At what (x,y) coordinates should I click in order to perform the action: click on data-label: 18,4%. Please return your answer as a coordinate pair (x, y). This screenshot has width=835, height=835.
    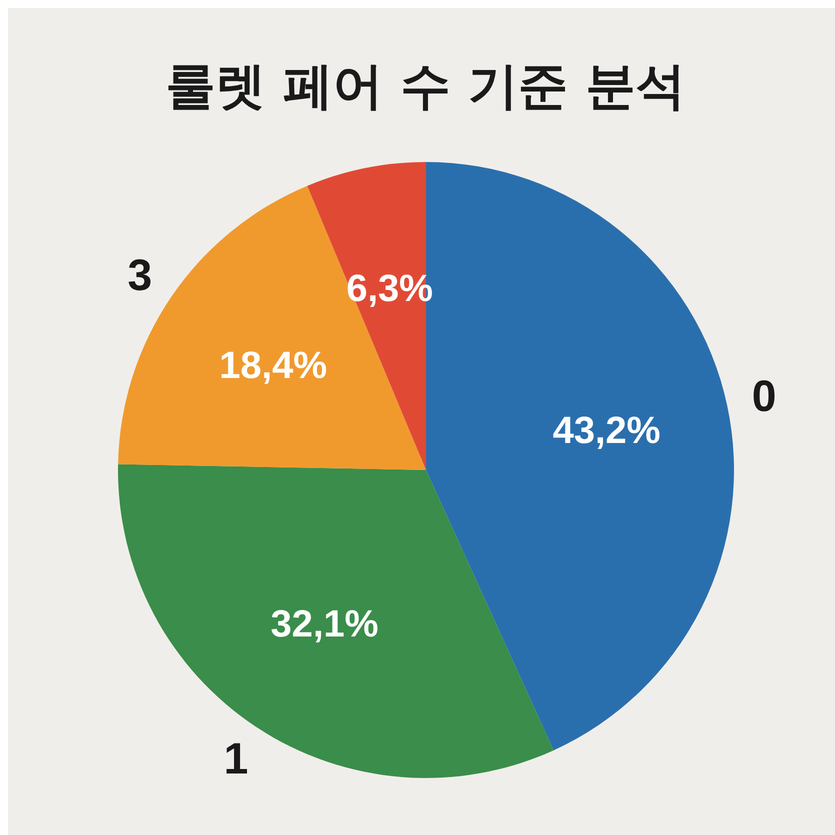
    Looking at the image, I should click on (273, 366).